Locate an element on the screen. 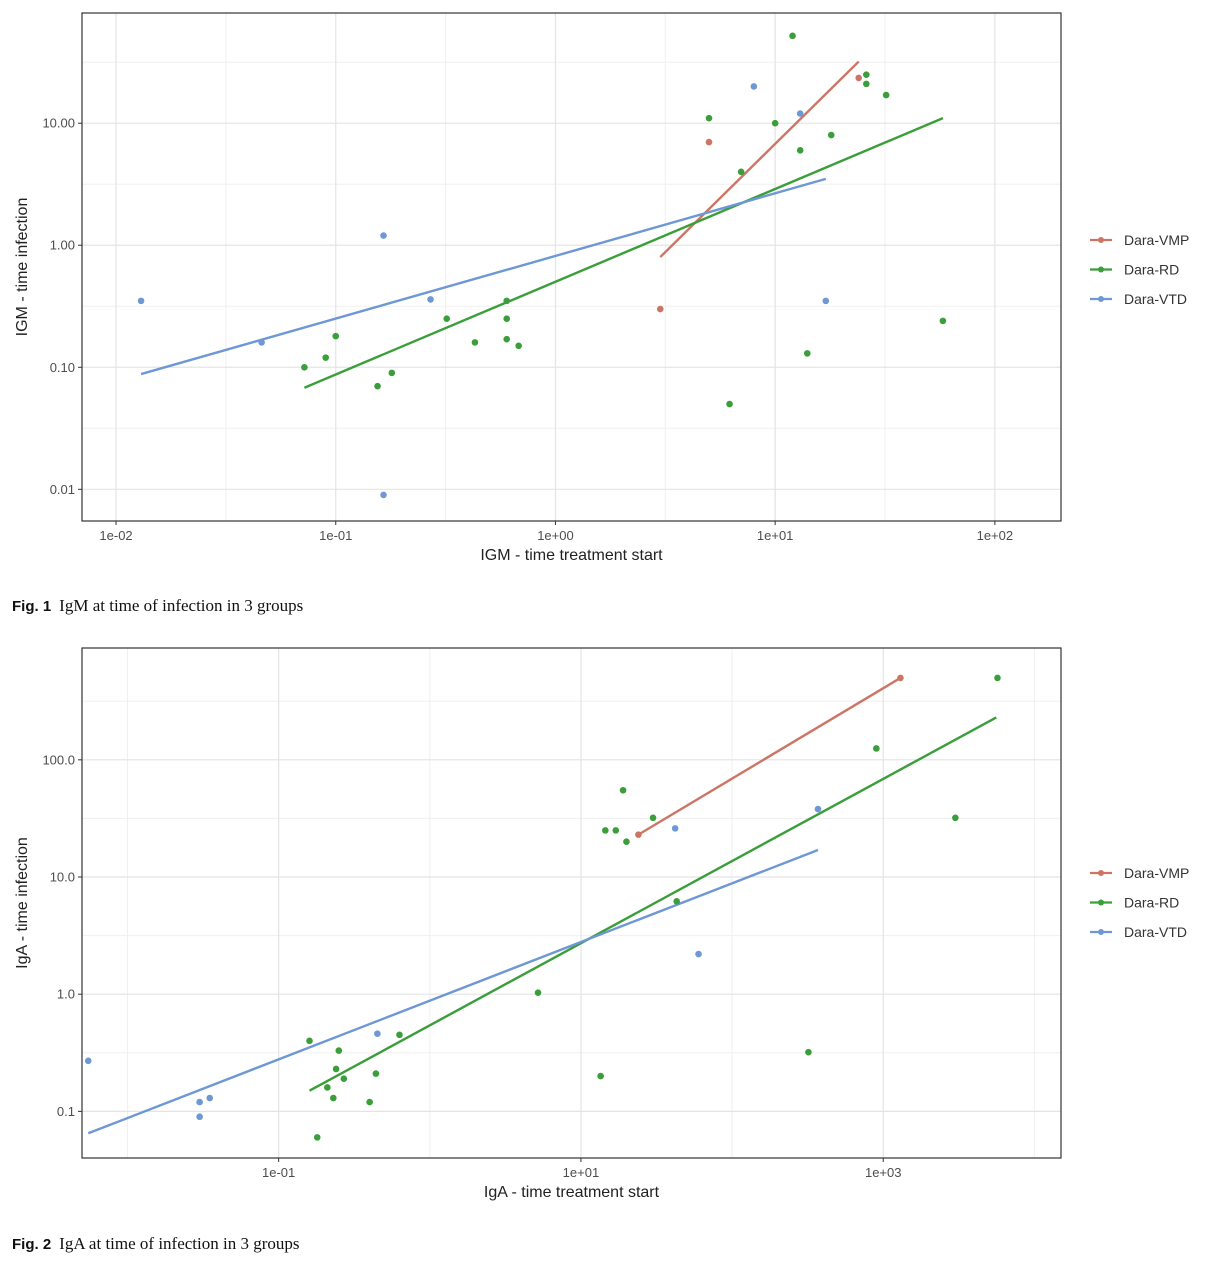 This screenshot has height=1266, width=1212. y-axis: 0.01 0.10 1.00 10.00 is located at coordinates (62, 306).